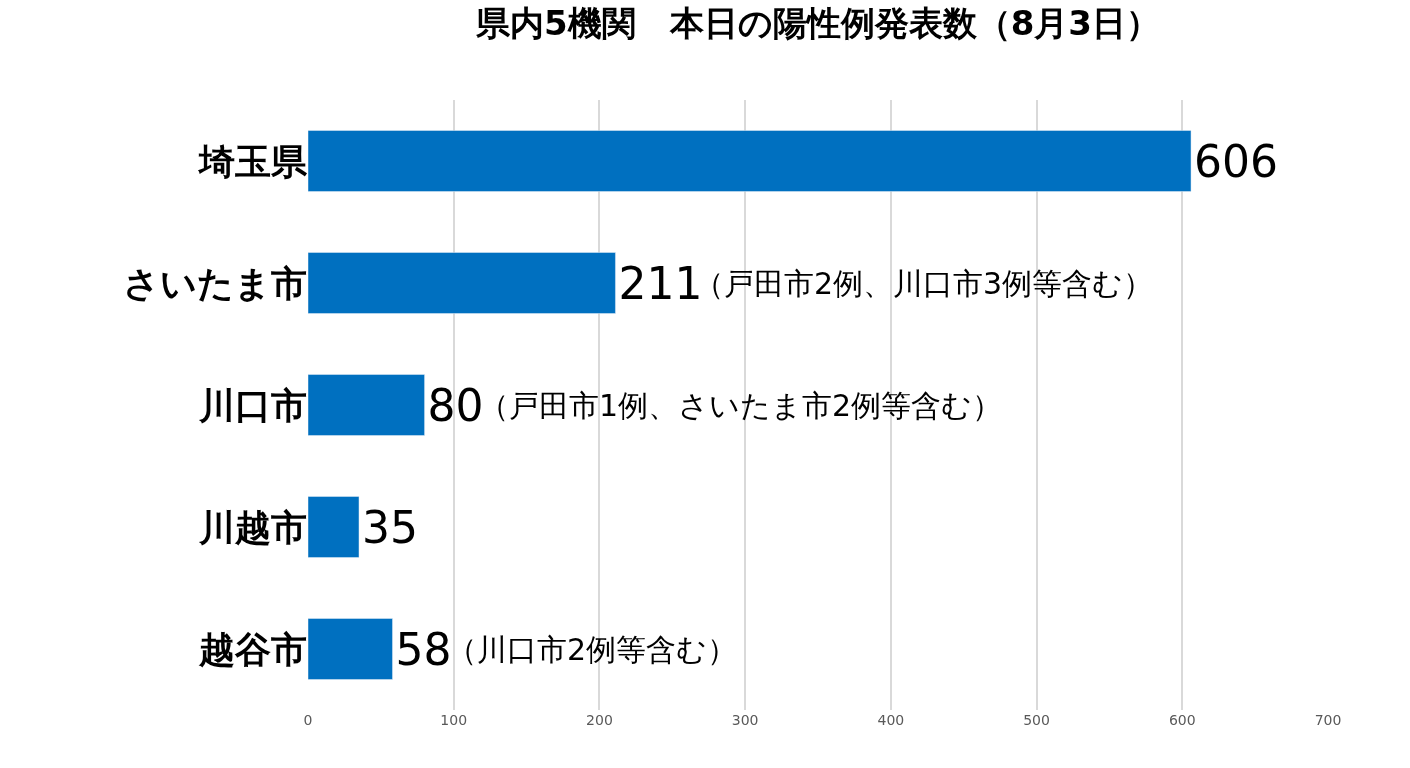  Describe the element at coordinates (891, 720) in the screenshot. I see `x-tick-label: 400` at that location.